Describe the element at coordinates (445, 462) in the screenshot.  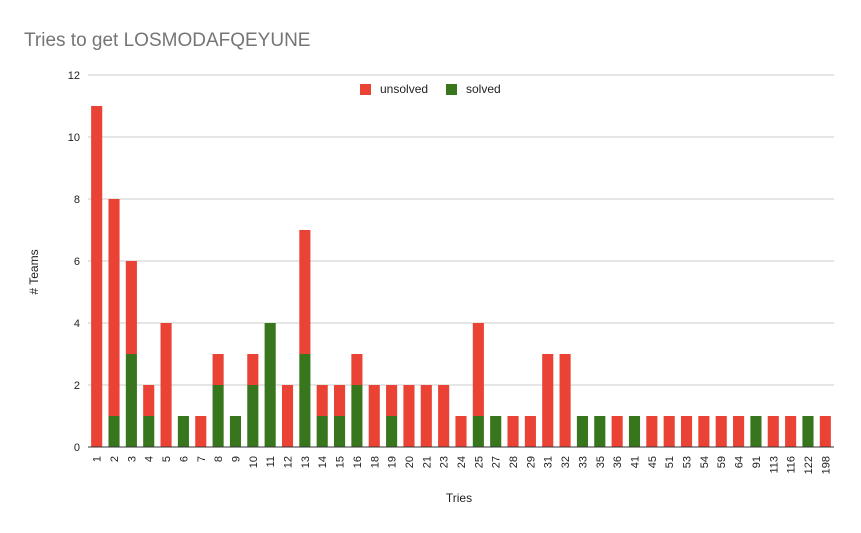
I see `x-tick-label: 23` at that location.